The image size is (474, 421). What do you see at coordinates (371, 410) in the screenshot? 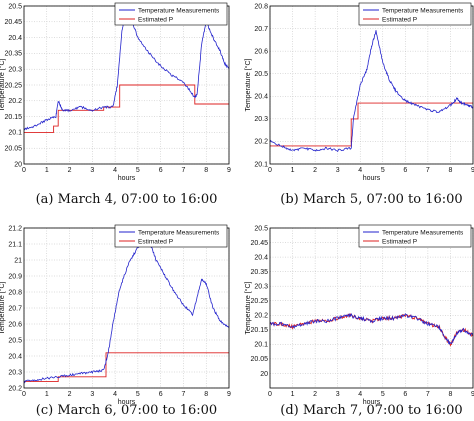
I see `panel-caption: (d) March 7, 07:00 to 16:00` at bounding box center [371, 410].